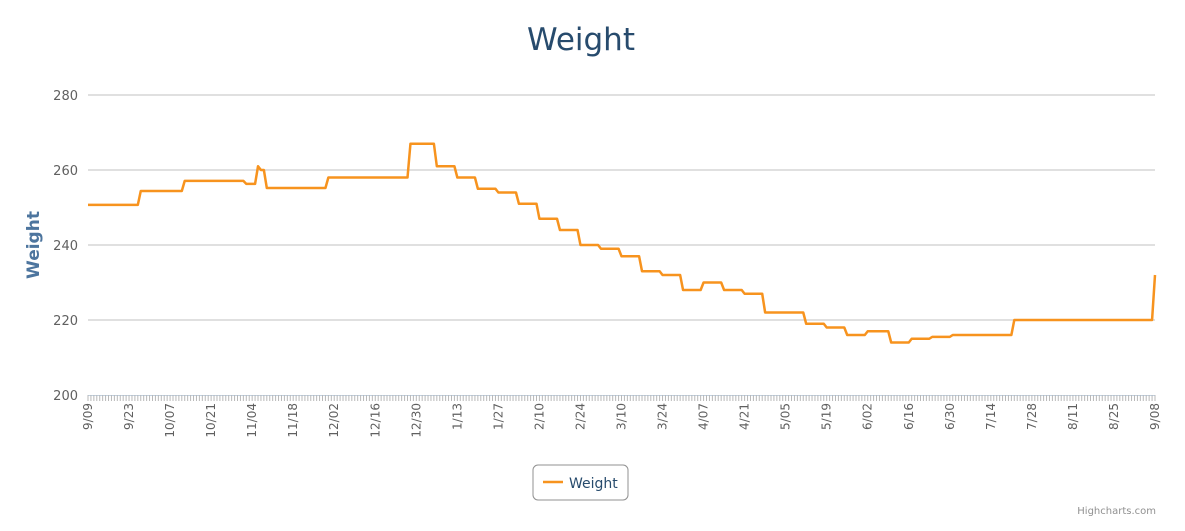  What do you see at coordinates (593, 484) in the screenshot?
I see `legend-item-weight: Weight` at bounding box center [593, 484].